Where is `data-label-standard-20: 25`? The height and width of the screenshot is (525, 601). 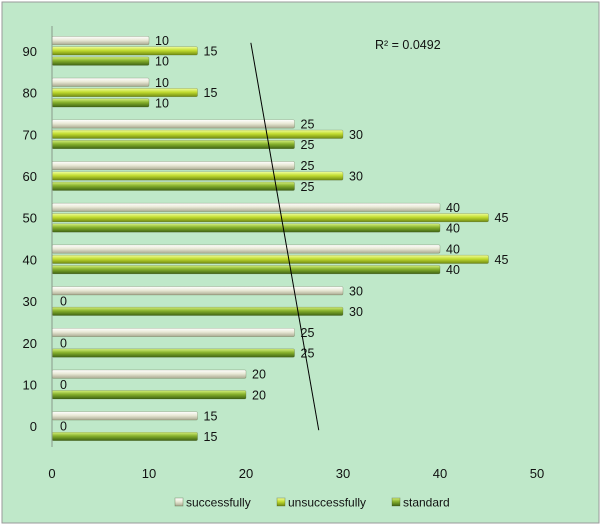
data-label-standard-20: 25 is located at coordinates (308, 354).